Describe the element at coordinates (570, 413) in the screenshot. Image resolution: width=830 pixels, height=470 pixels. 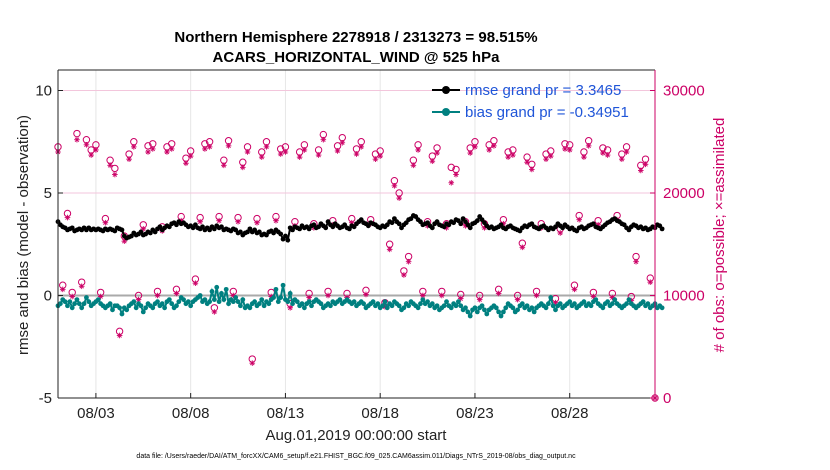
I see `x-tick-label: 08/28` at that location.